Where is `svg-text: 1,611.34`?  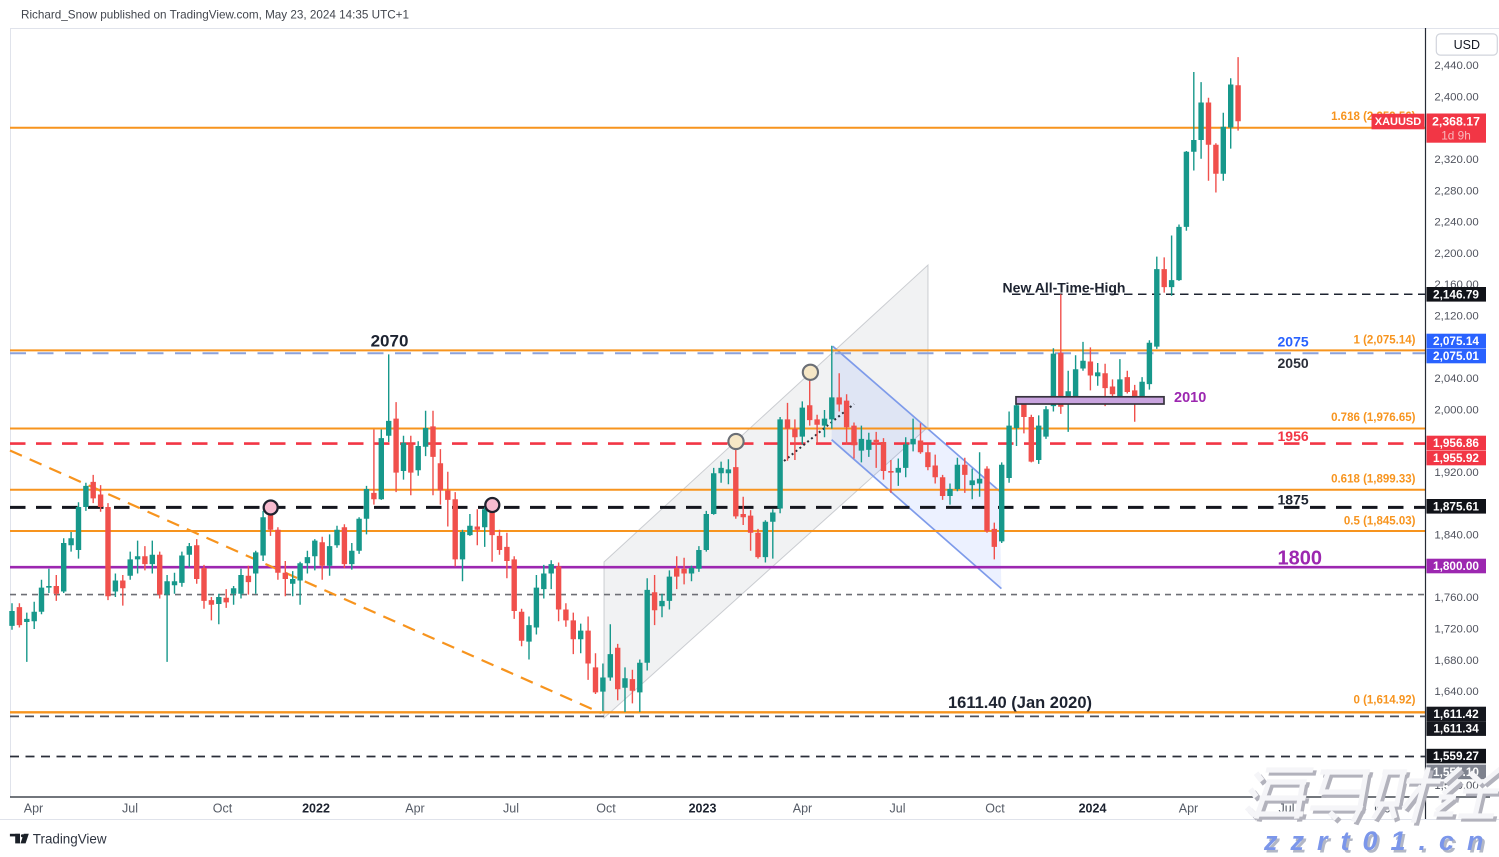 svg-text: 1,611.34 is located at coordinates (1456, 729).